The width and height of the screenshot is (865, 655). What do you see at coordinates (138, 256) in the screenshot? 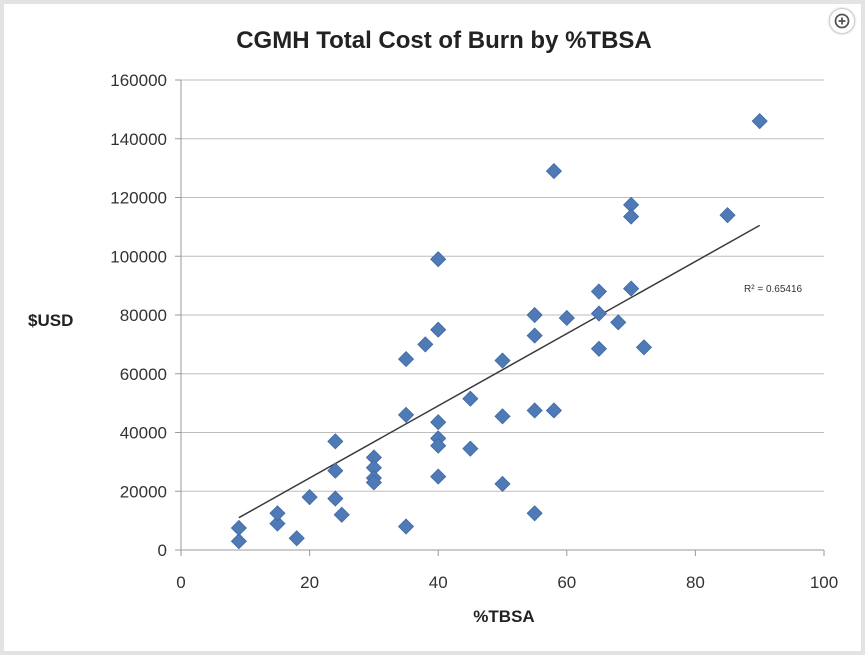
I see `y-tick-label: 100000` at bounding box center [138, 256].